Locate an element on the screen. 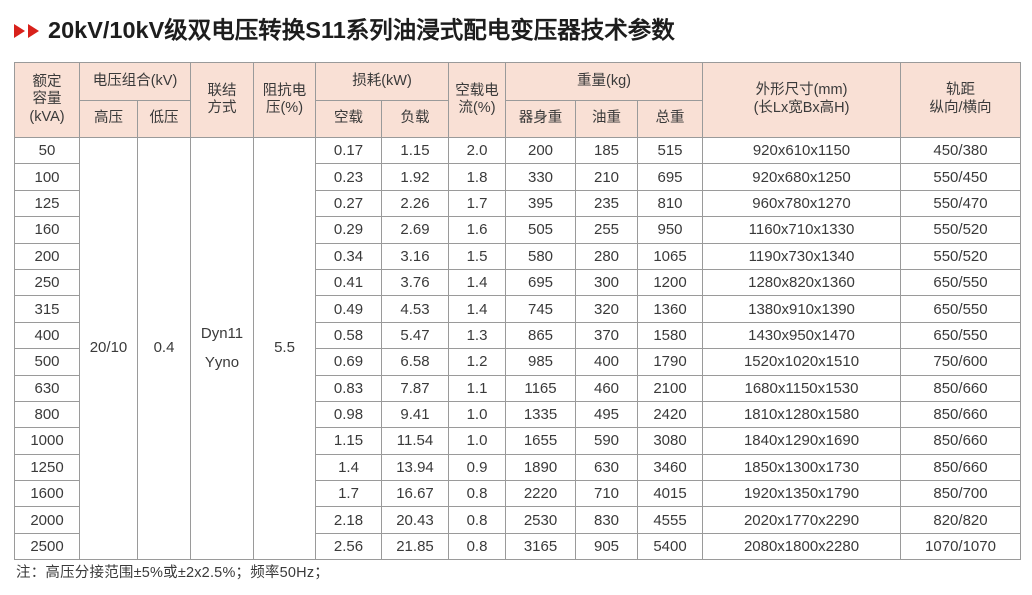 This screenshot has width=1032, height=595. cell-weight-body: 2220 is located at coordinates (540, 494).